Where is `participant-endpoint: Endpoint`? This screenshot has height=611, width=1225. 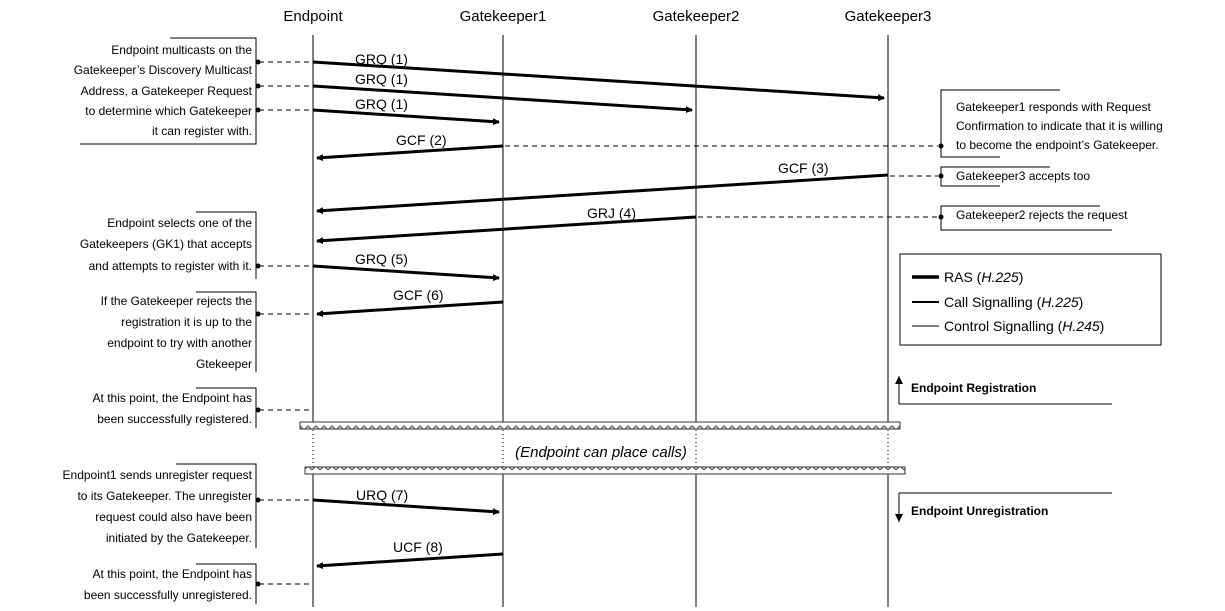 participant-endpoint: Endpoint is located at coordinates (313, 16).